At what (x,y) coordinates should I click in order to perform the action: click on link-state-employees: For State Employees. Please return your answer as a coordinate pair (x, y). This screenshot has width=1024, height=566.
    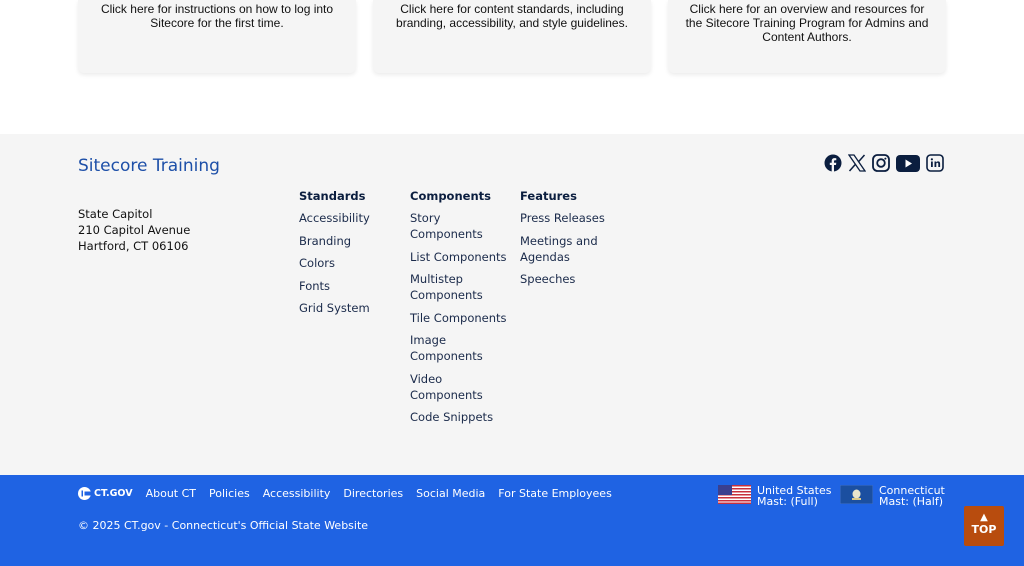
    Looking at the image, I should click on (555, 493).